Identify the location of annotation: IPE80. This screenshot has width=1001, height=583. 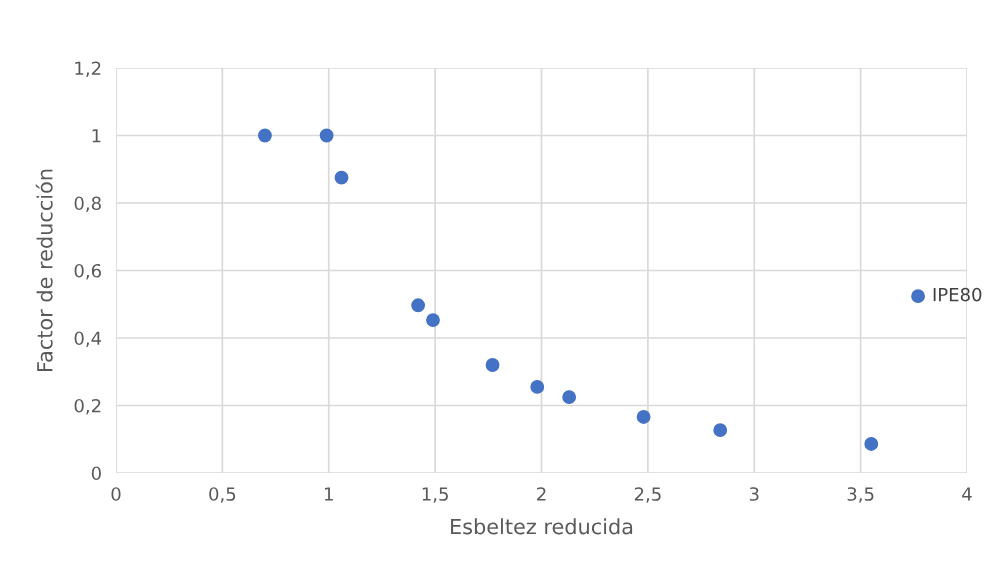
(957, 294).